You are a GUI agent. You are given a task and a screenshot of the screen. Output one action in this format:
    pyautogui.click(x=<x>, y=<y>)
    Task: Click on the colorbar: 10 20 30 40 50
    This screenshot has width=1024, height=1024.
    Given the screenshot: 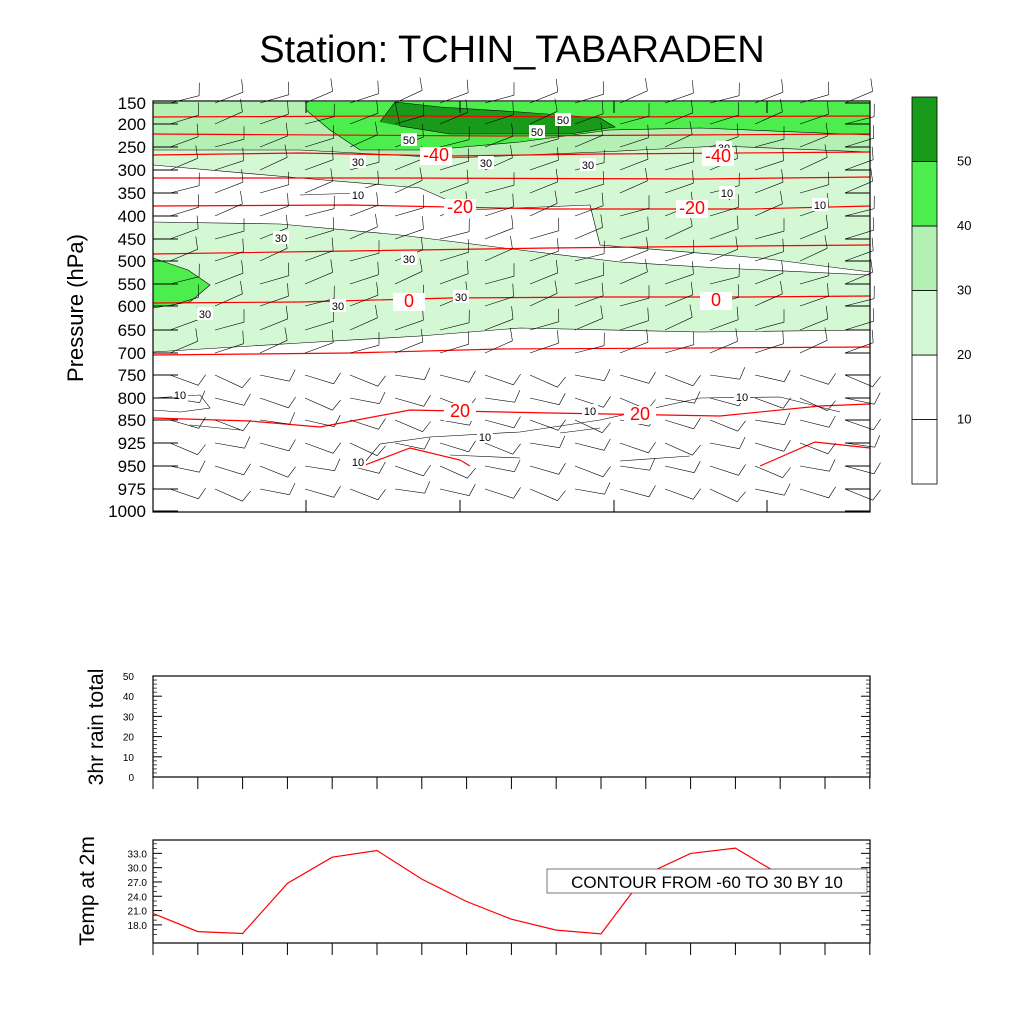 What is the action you would take?
    pyautogui.click(x=941, y=290)
    